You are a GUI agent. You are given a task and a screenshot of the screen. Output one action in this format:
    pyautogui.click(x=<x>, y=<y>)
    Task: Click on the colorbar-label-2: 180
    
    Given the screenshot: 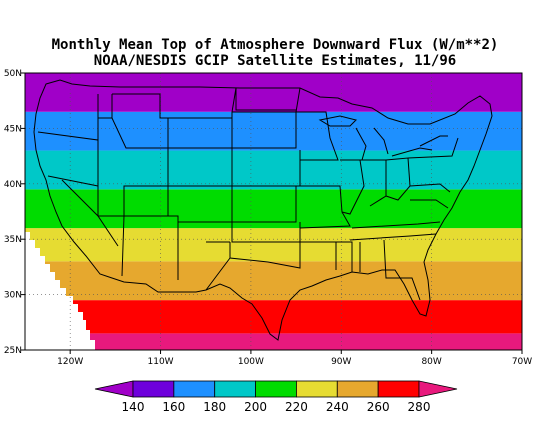 What is the action you would take?
    pyautogui.click(x=214, y=407)
    